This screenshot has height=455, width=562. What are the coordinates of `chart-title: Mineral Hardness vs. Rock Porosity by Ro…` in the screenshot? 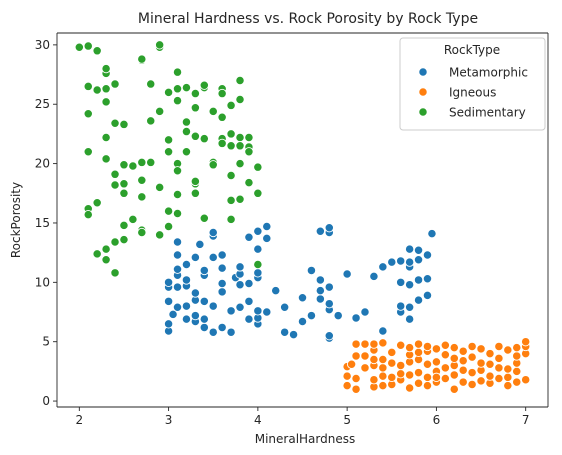 It's located at (308, 19).